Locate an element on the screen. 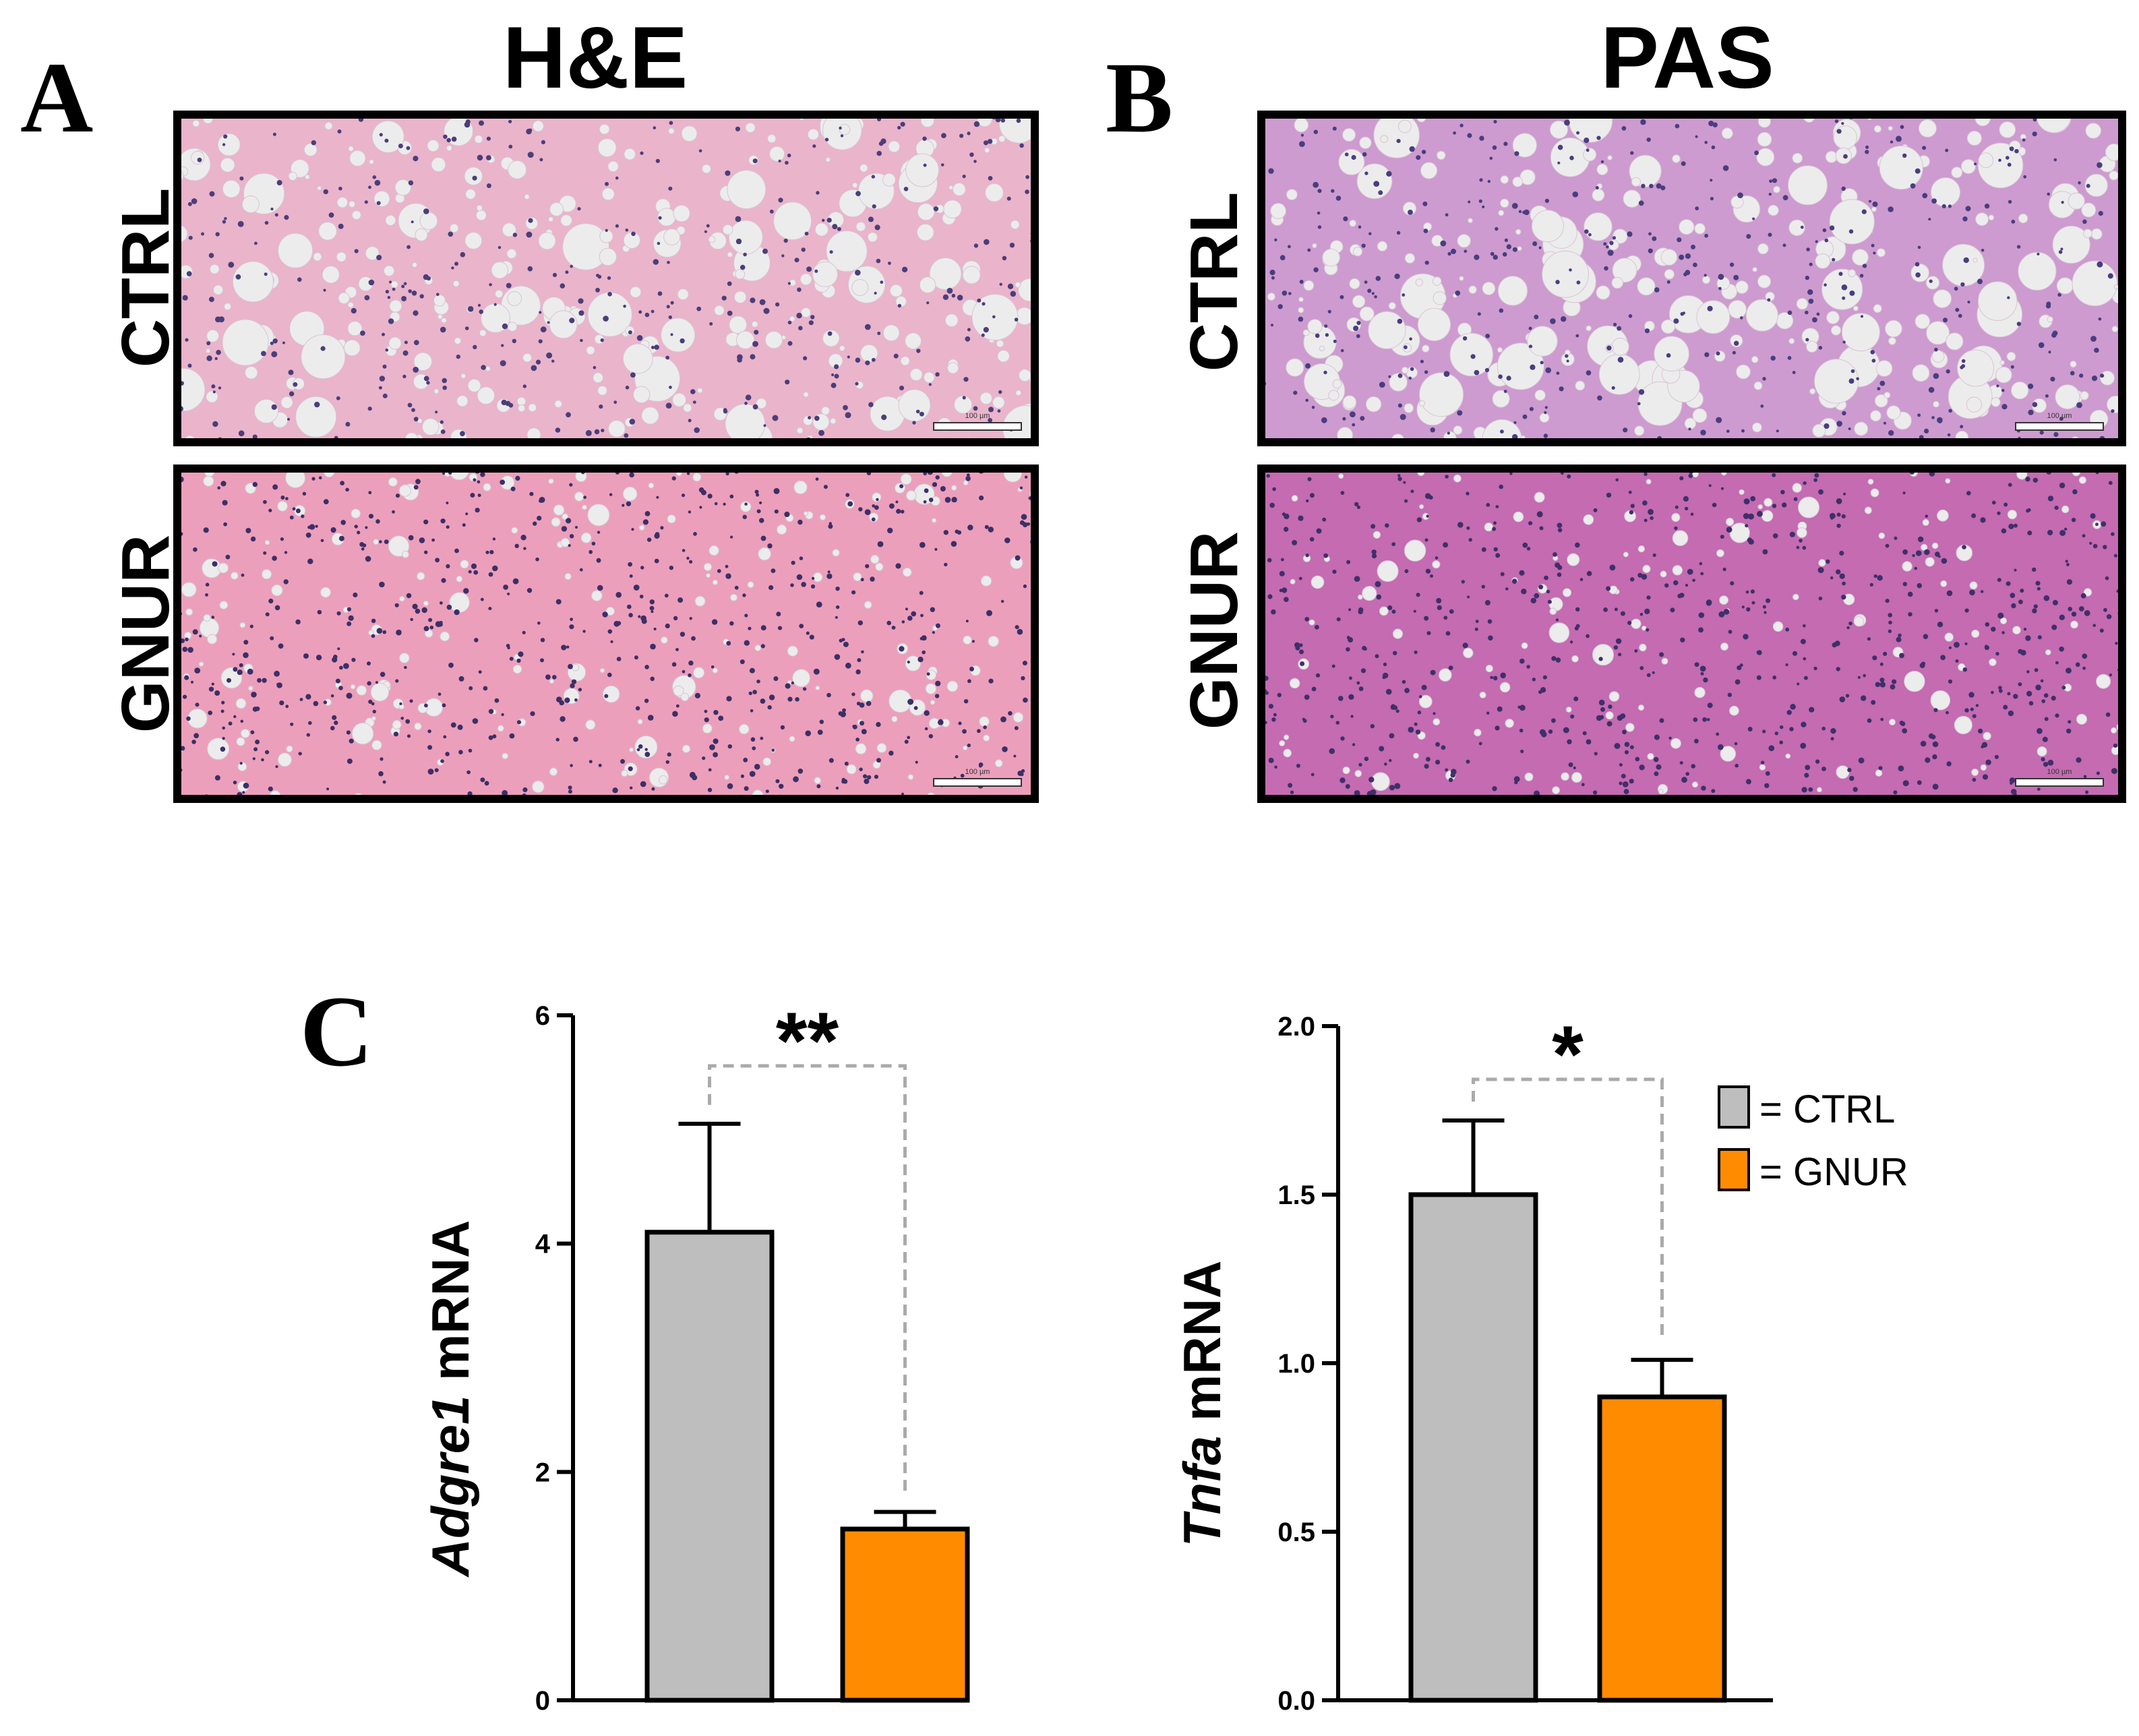 This screenshot has height=1736, width=2139. scale-bar-label: 100 µm is located at coordinates (2059, 772).